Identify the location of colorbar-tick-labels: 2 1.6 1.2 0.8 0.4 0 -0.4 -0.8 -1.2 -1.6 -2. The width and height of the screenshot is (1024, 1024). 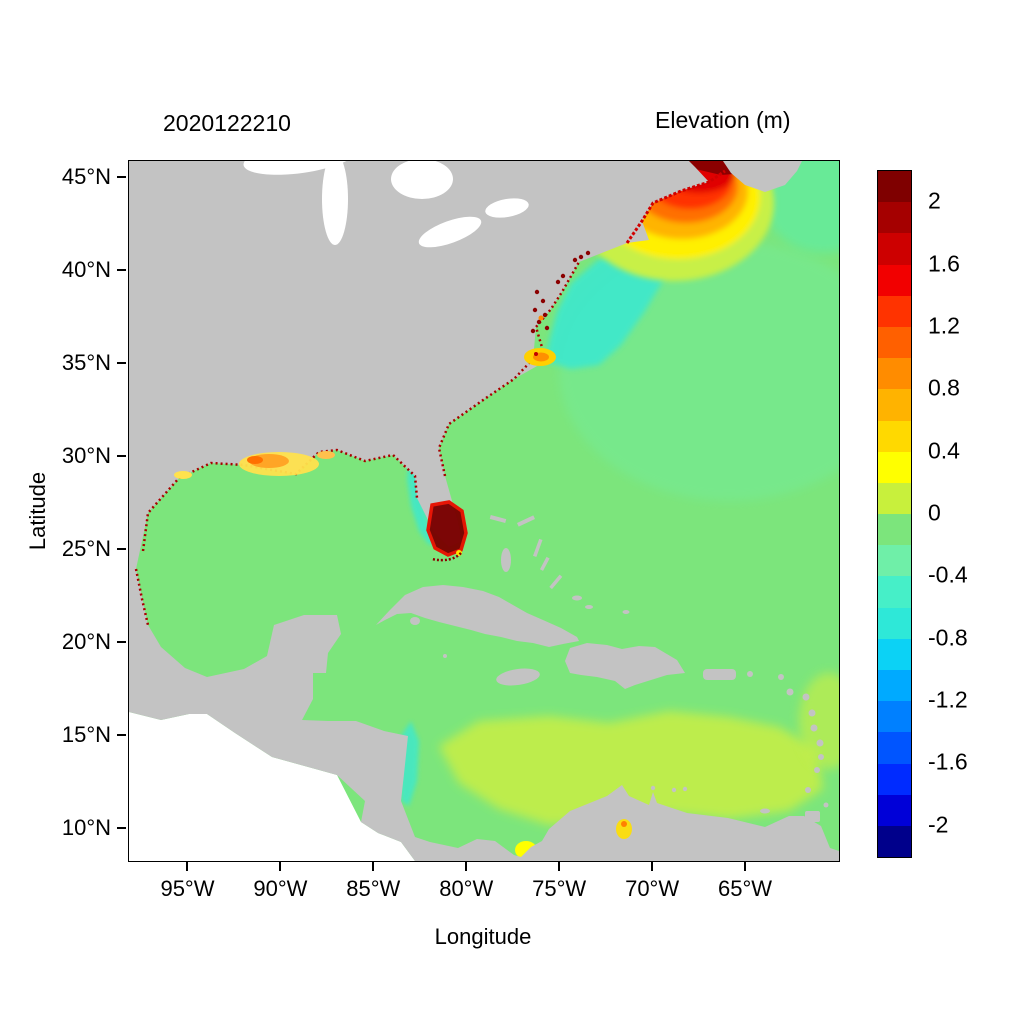
(957, 513).